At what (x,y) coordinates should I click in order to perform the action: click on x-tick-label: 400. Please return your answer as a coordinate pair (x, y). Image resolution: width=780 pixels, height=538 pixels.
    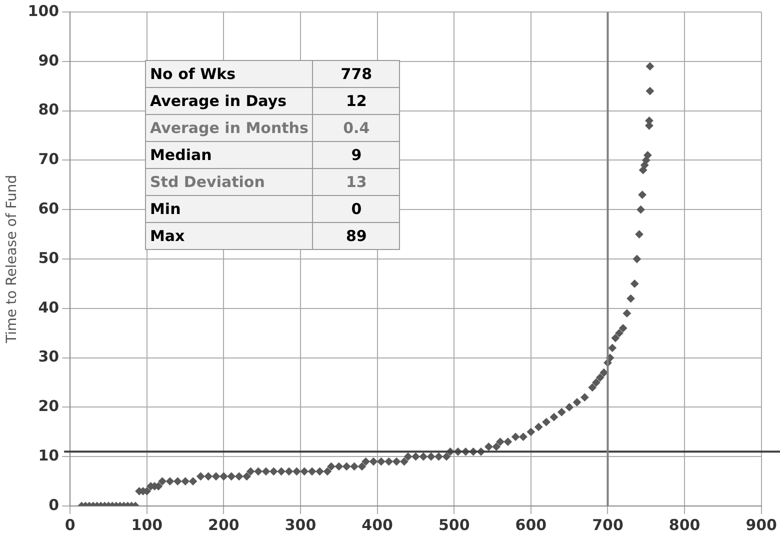
    Looking at the image, I should click on (377, 525).